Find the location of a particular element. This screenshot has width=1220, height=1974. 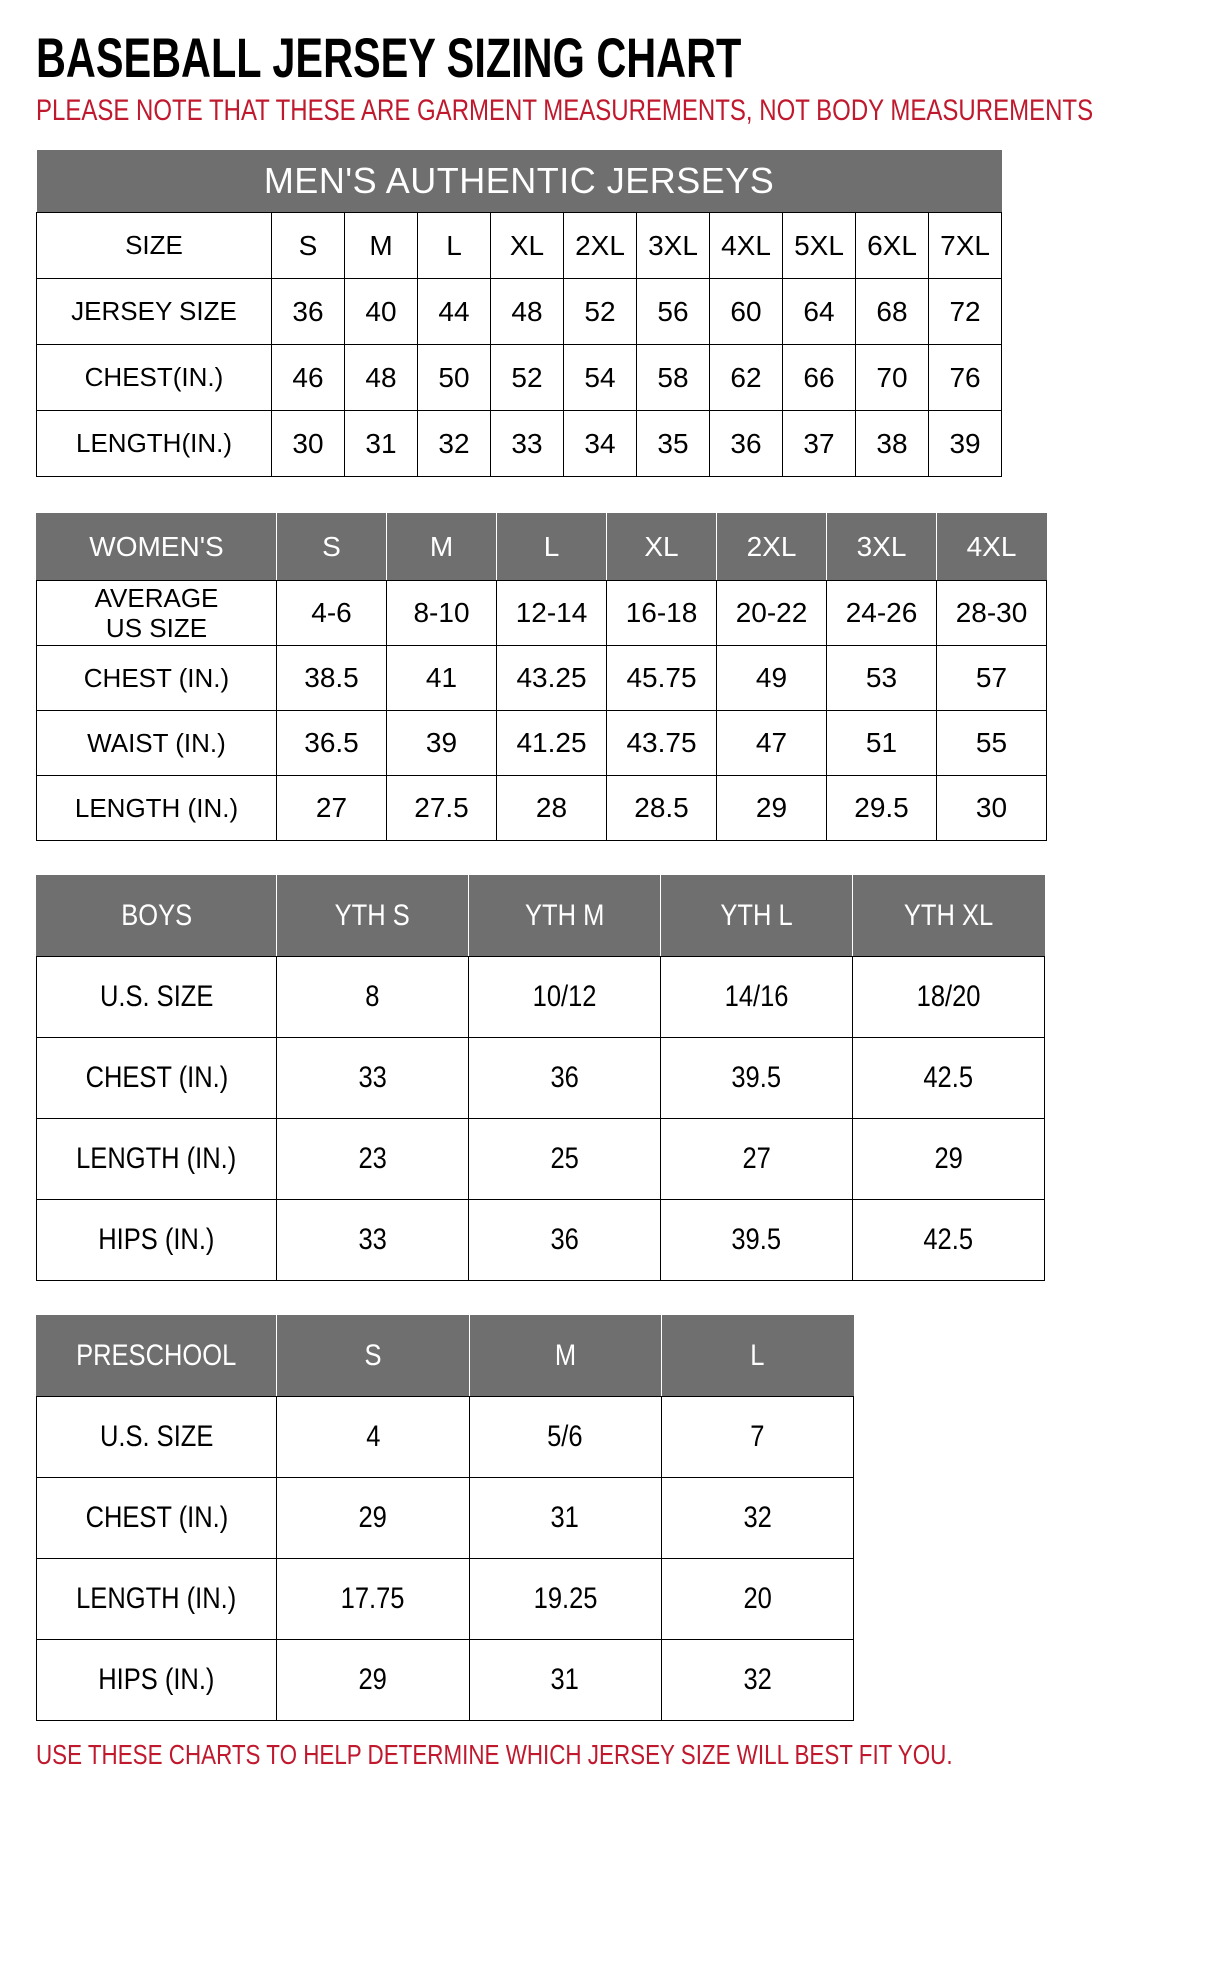

preschool-col-l: L is located at coordinates (757, 1356).